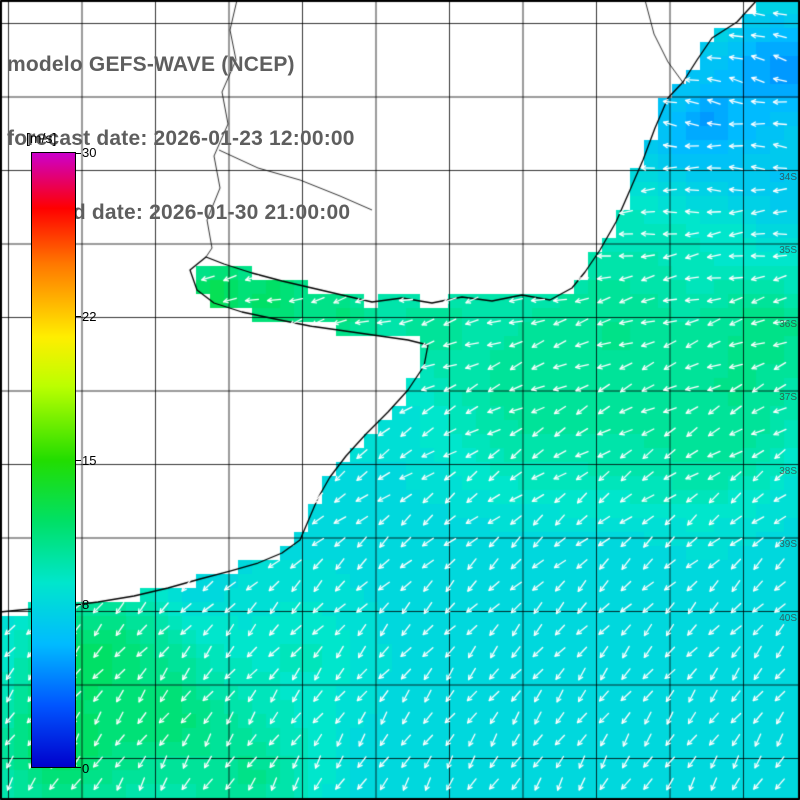  What do you see at coordinates (788, 250) in the screenshot?
I see `lat-label-35S: 35S` at bounding box center [788, 250].